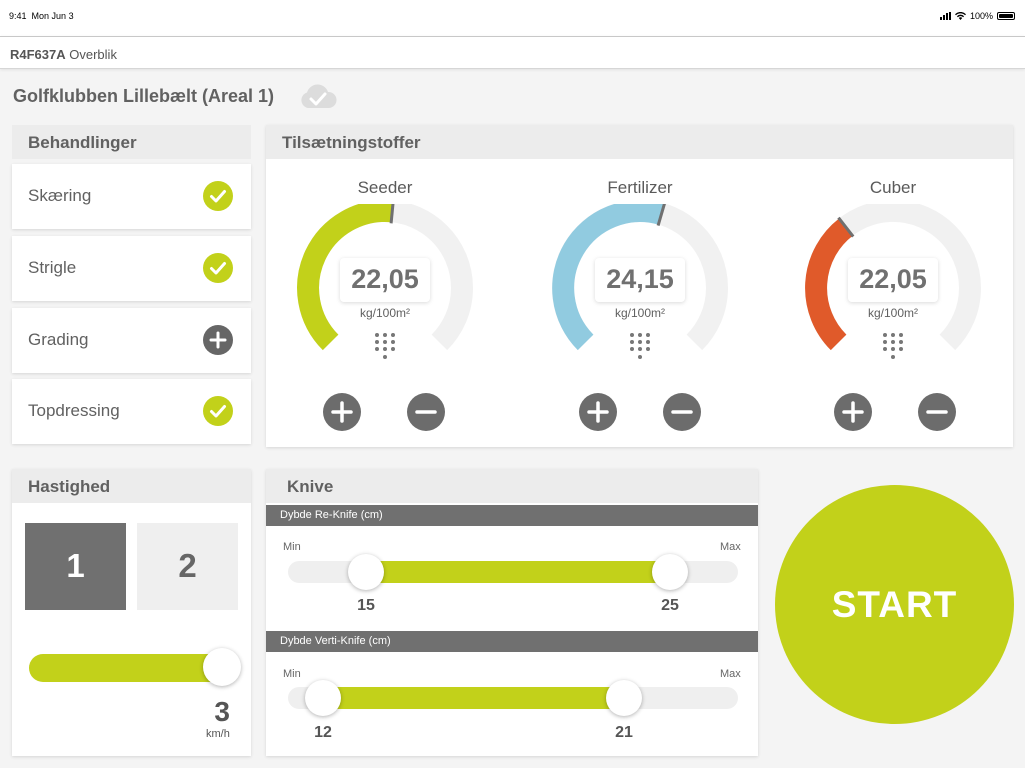  What do you see at coordinates (131, 196) in the screenshot?
I see `treatment-item-skaering: Skæring` at bounding box center [131, 196].